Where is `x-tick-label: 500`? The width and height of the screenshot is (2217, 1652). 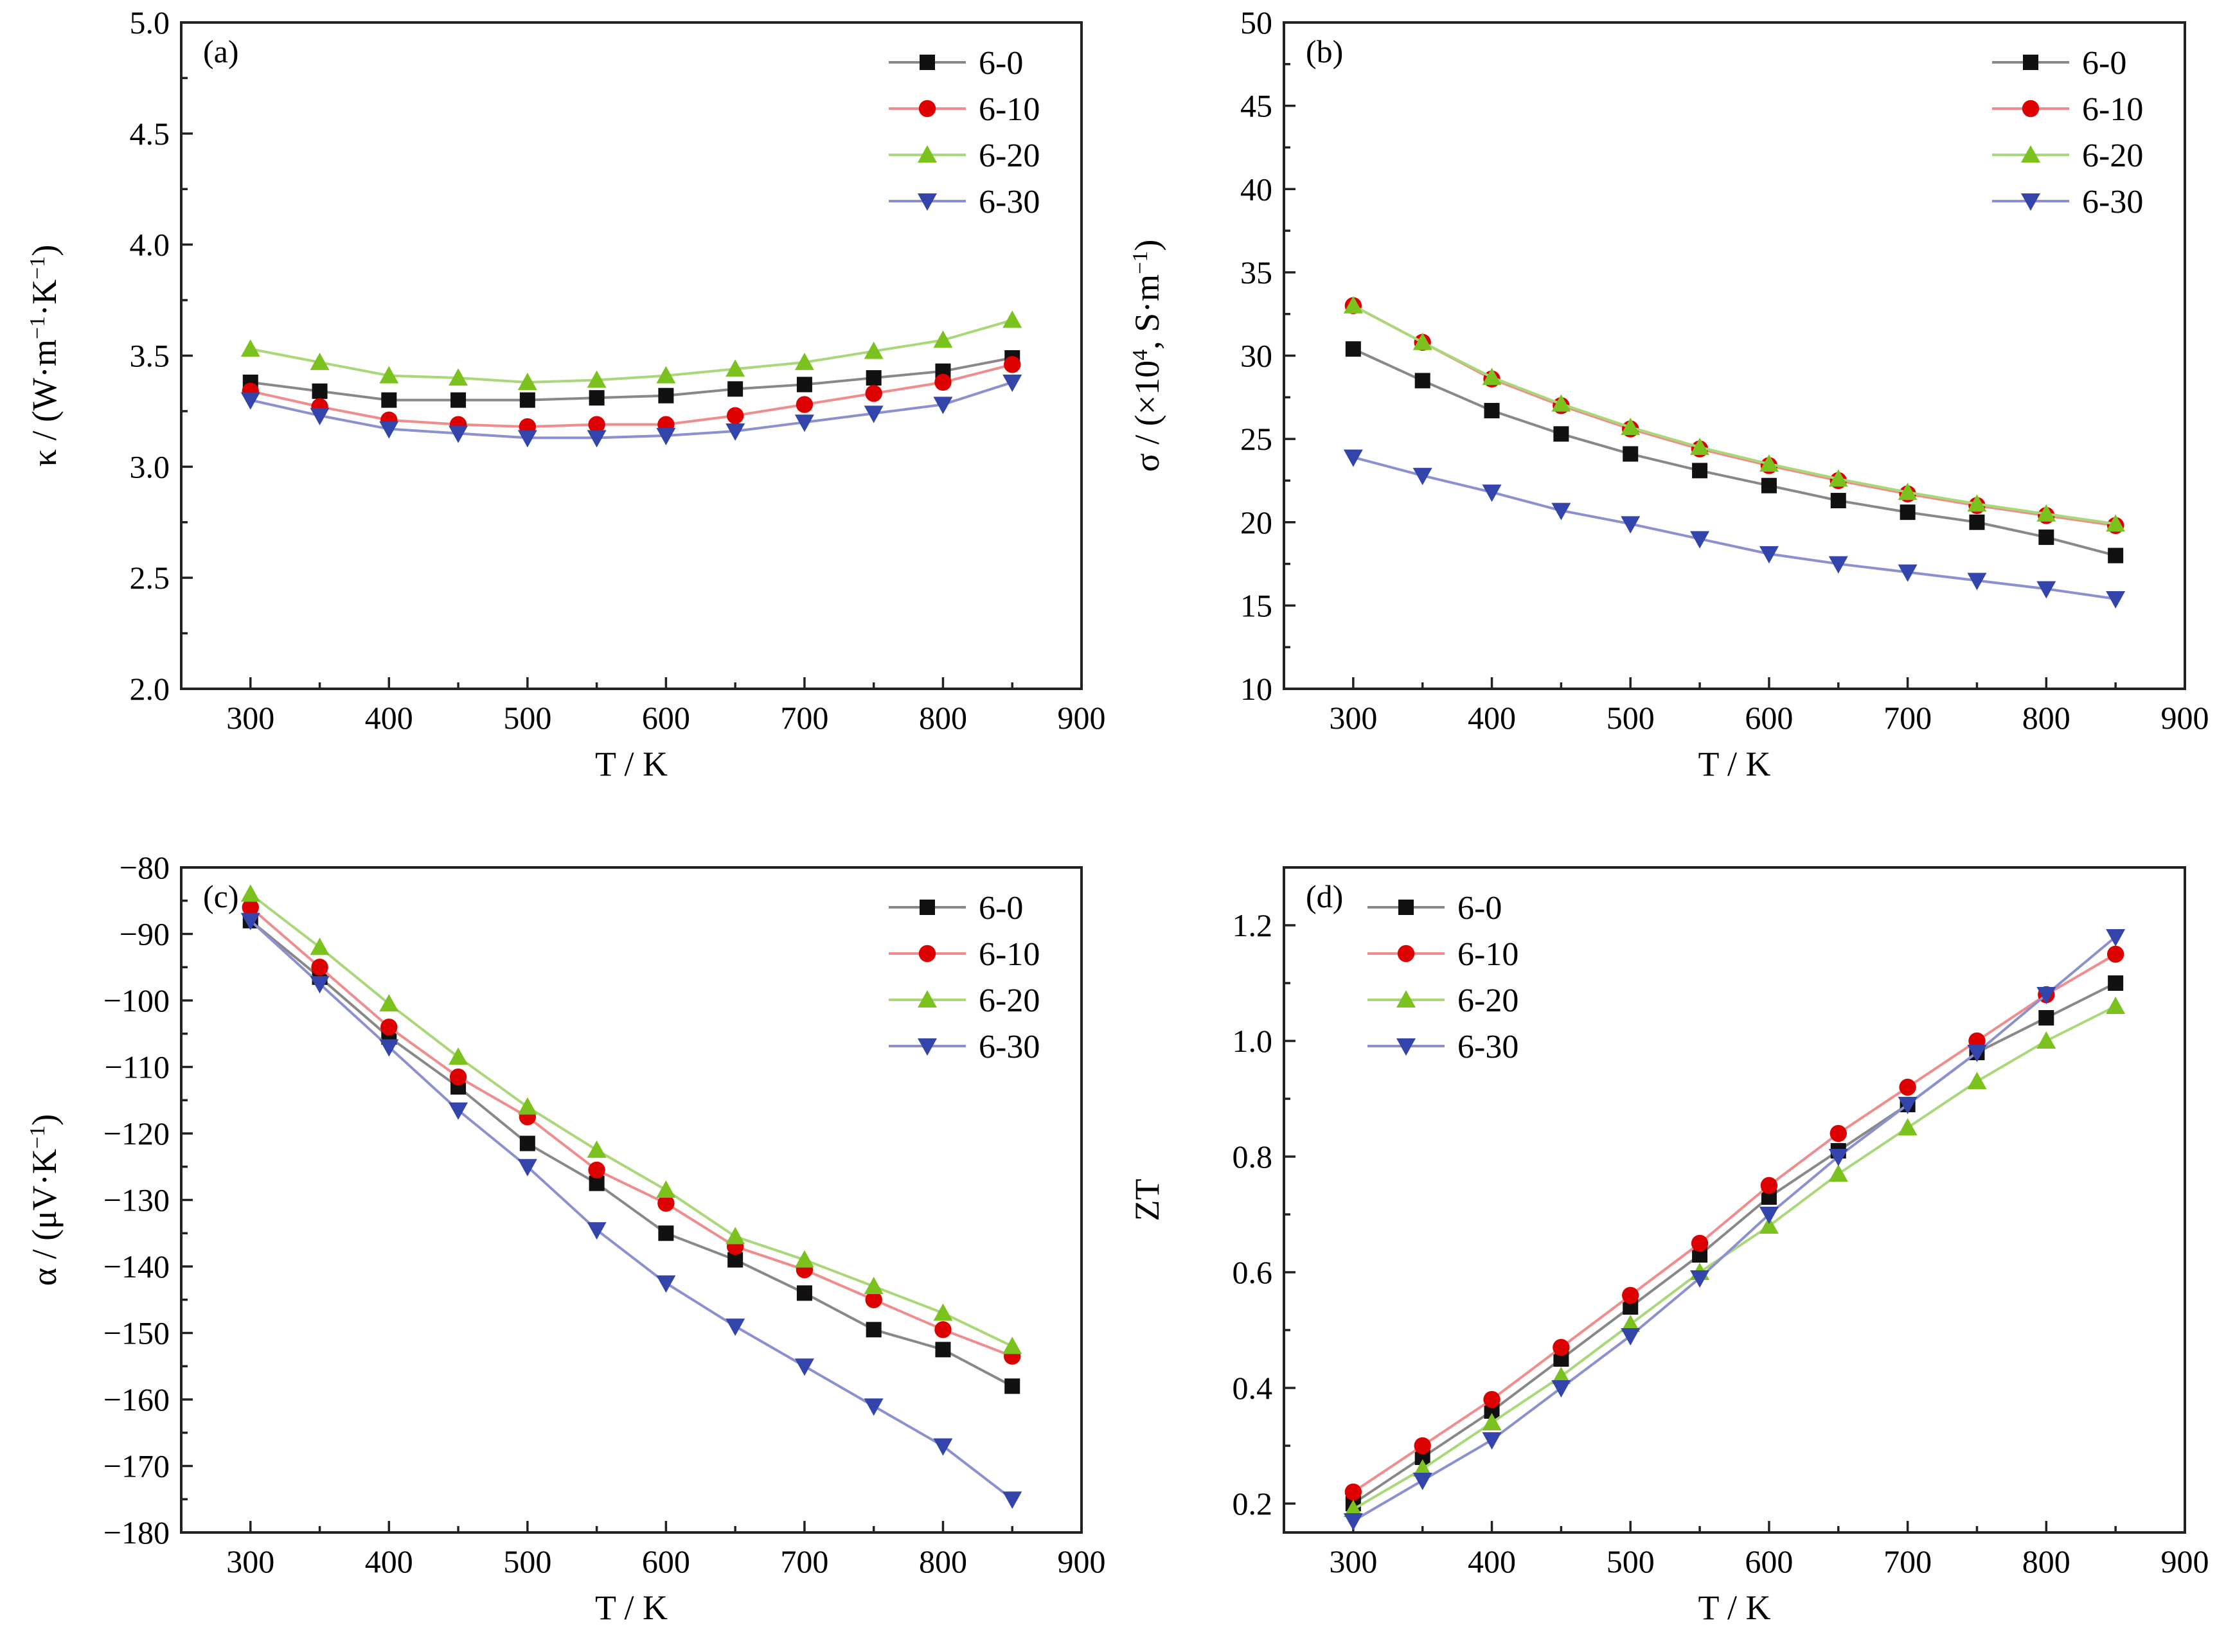
x-tick-label: 500 is located at coordinates (1631, 718).